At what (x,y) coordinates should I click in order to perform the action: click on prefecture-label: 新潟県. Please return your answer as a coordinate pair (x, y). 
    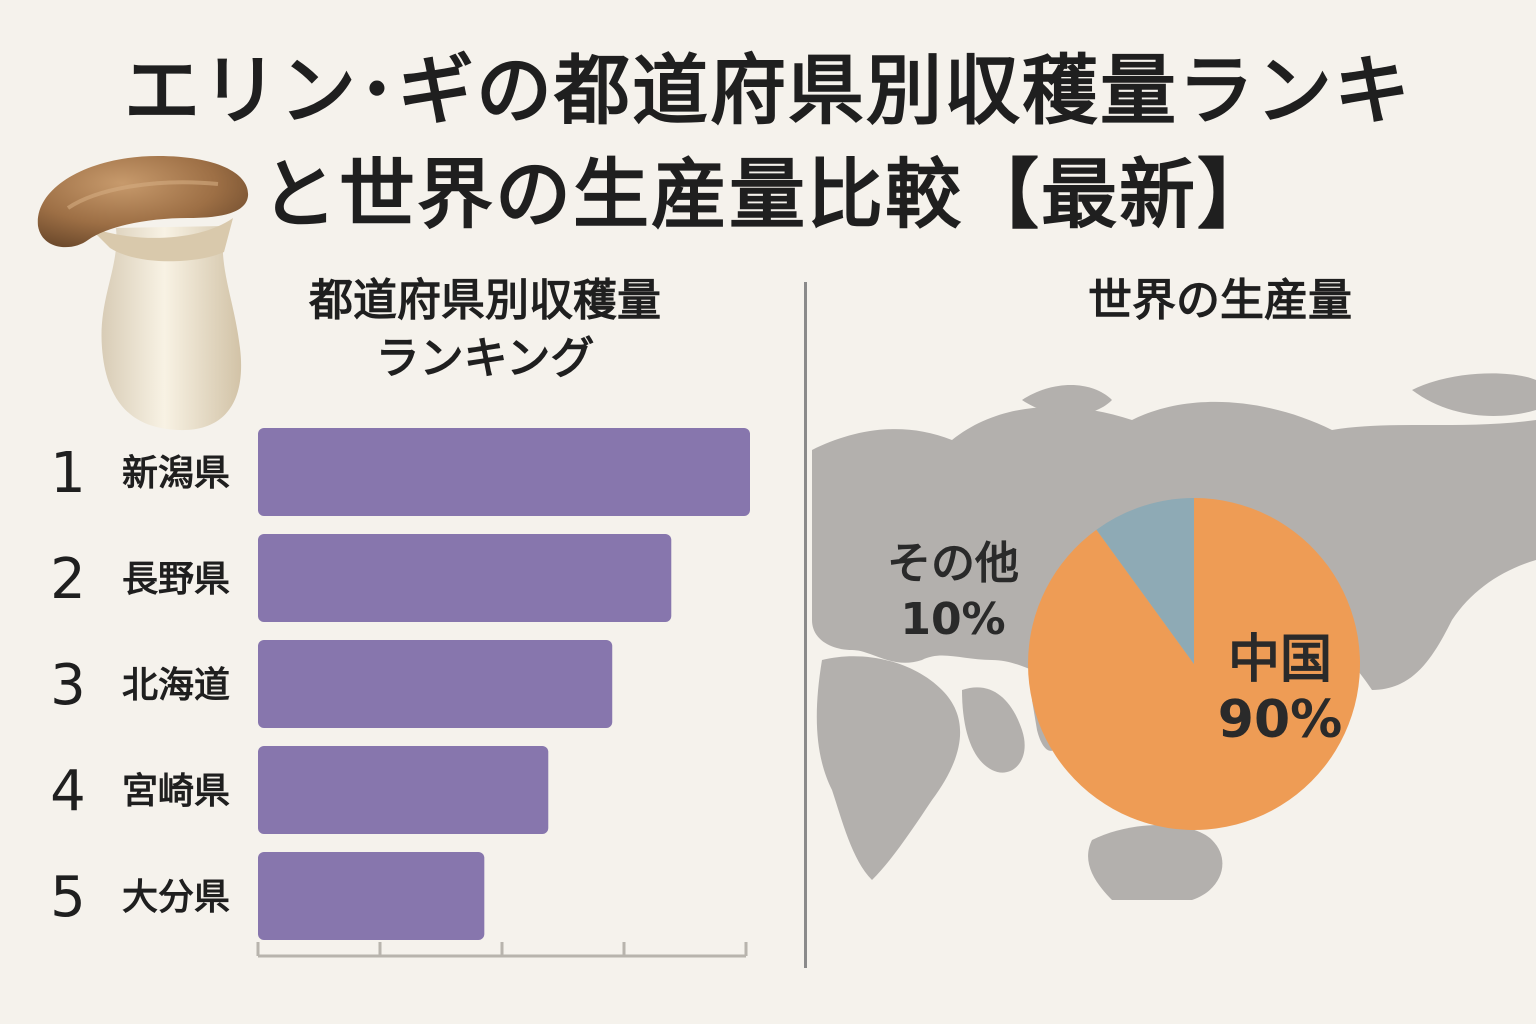
    Looking at the image, I should click on (176, 473).